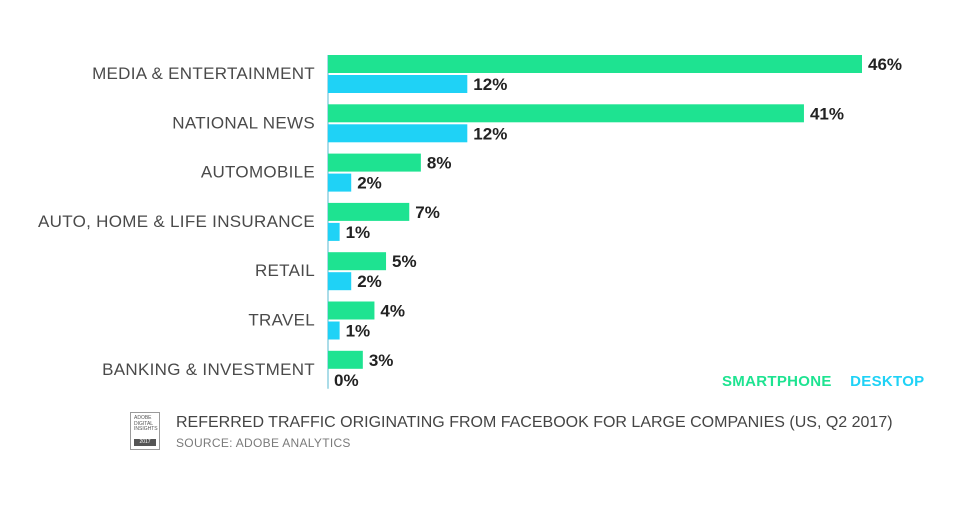 This screenshot has width=975, height=509. Describe the element at coordinates (176, 221) in the screenshot. I see `category-label: AUTO, HOME & LIFE INSURANCE` at that location.